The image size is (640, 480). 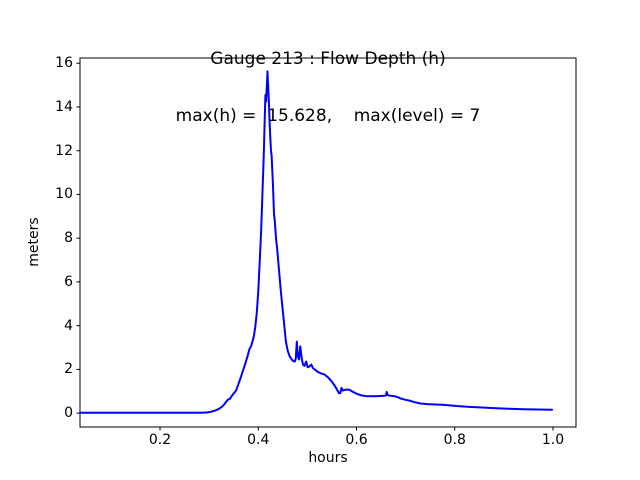 I want to click on y-tick-label: 12, so click(x=64, y=150).